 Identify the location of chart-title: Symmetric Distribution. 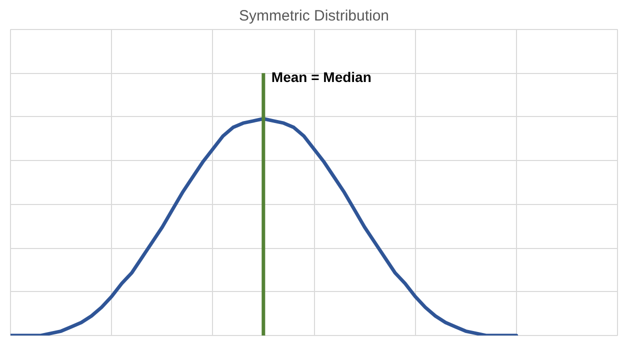
(314, 16).